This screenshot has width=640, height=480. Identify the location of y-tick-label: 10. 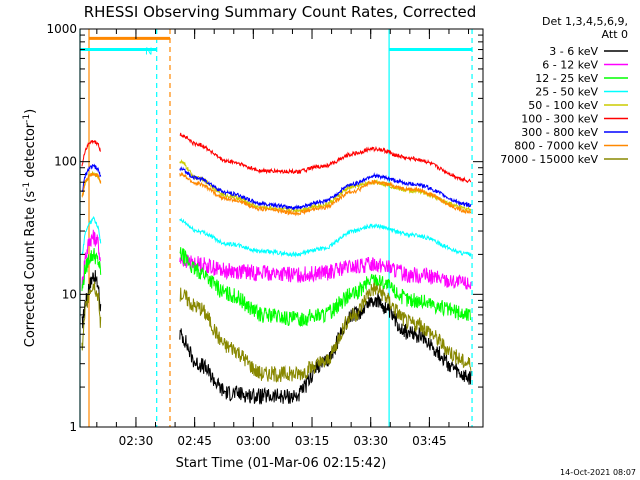
(69, 294).